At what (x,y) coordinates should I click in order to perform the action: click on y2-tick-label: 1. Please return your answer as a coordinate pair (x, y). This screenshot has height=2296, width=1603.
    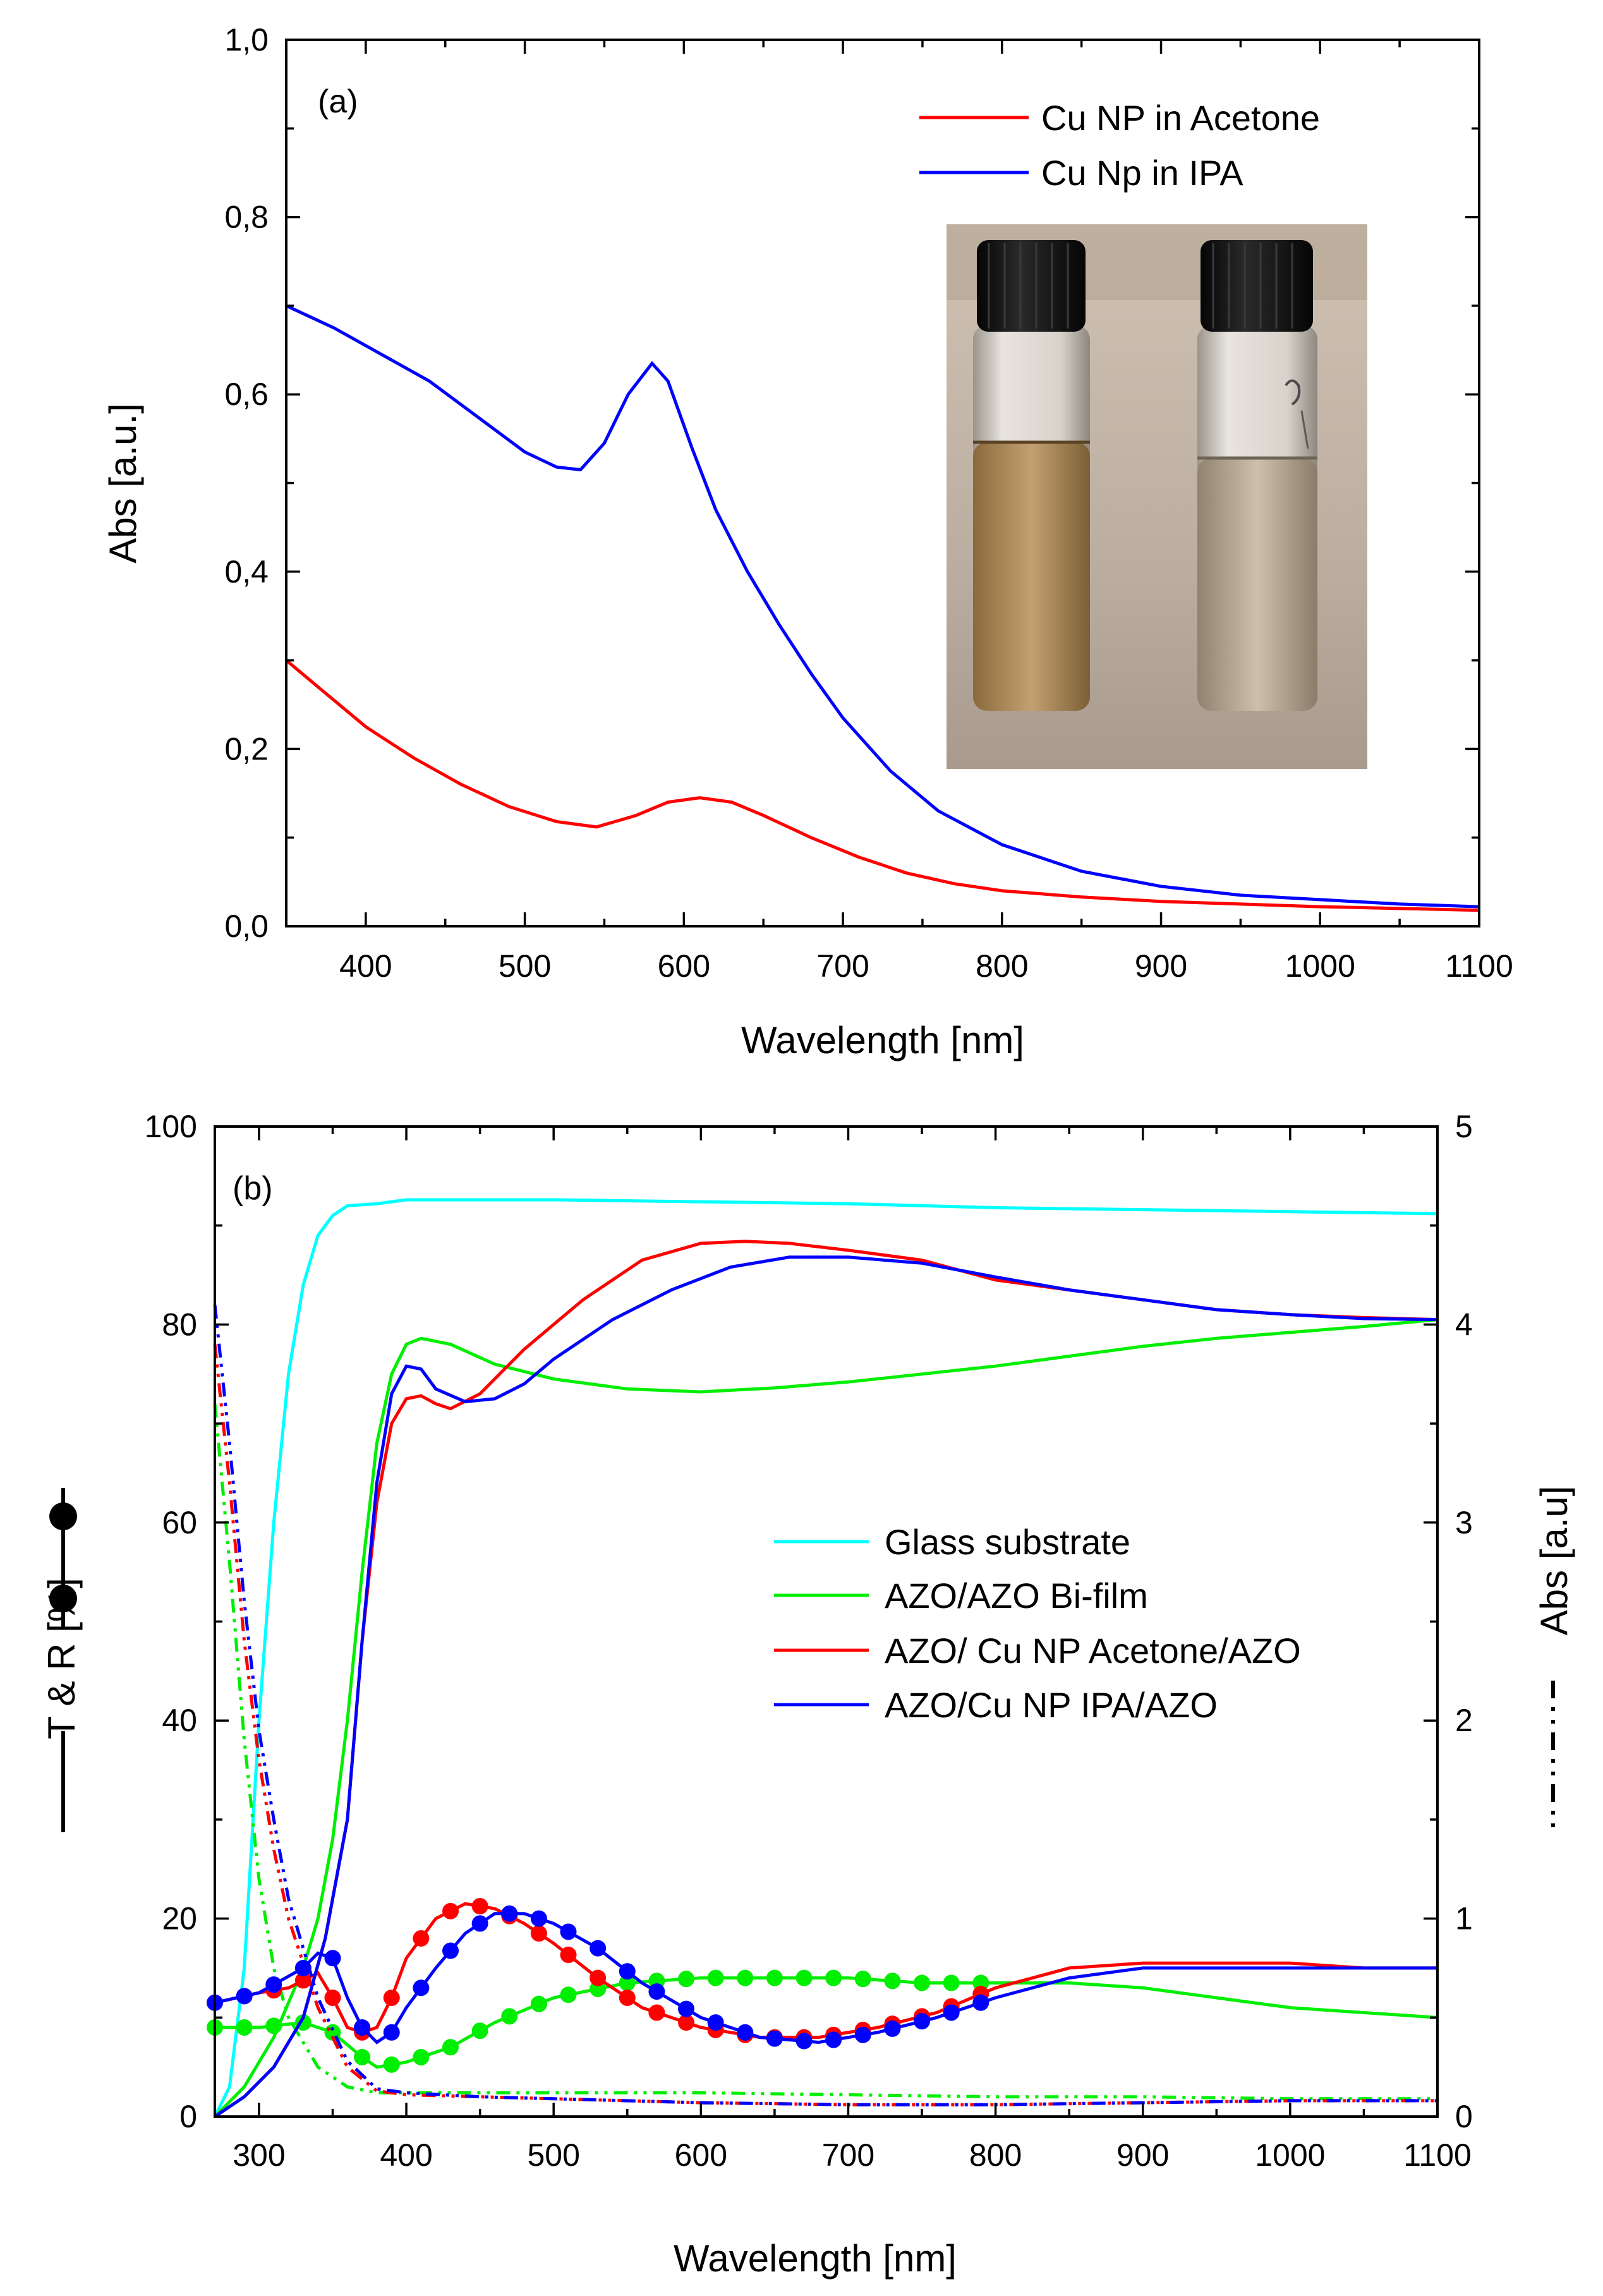
    Looking at the image, I should click on (1464, 1918).